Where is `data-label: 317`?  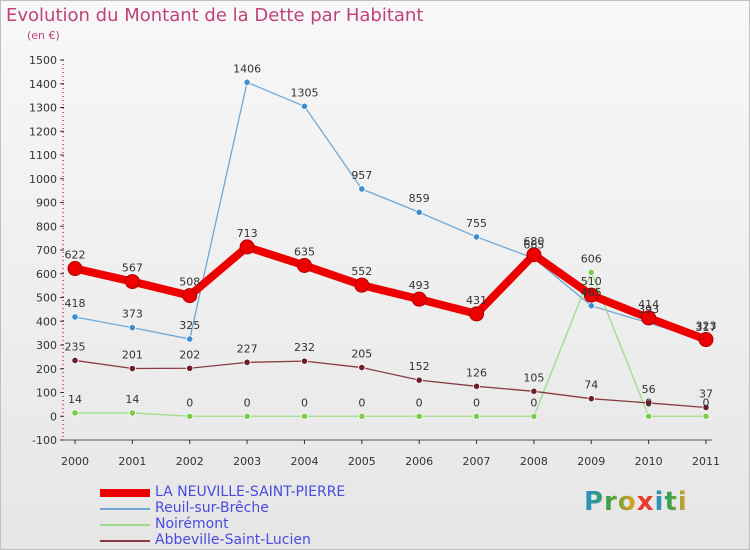 data-label: 317 is located at coordinates (706, 327).